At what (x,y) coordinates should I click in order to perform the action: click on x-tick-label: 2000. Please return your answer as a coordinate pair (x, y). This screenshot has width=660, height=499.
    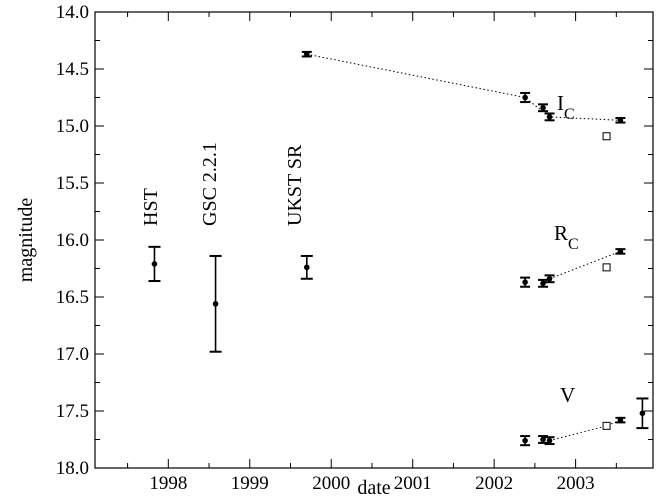
    Looking at the image, I should click on (331, 483).